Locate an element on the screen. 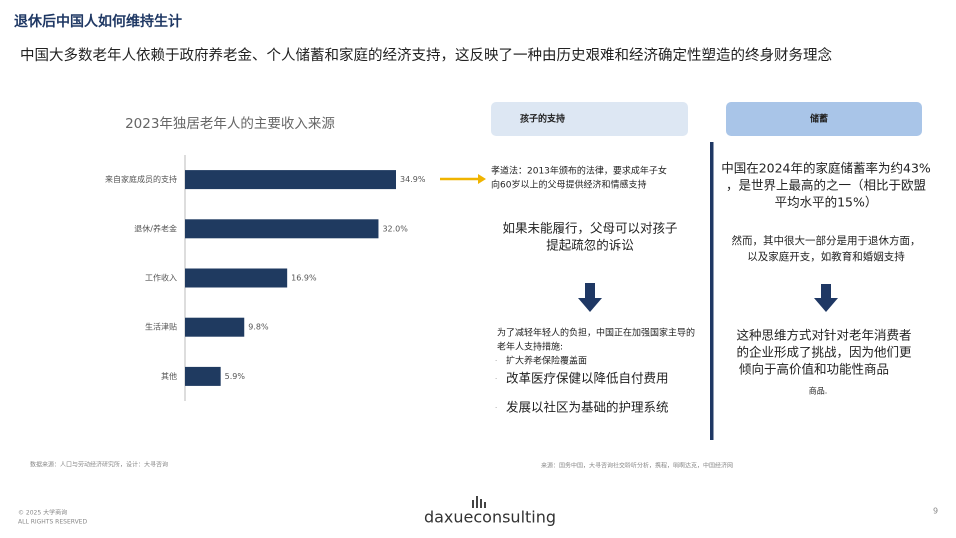 This screenshot has width=956, height=538. panel-text: 然而，其中很大一部分是用于退休方面， is located at coordinates (826, 240).